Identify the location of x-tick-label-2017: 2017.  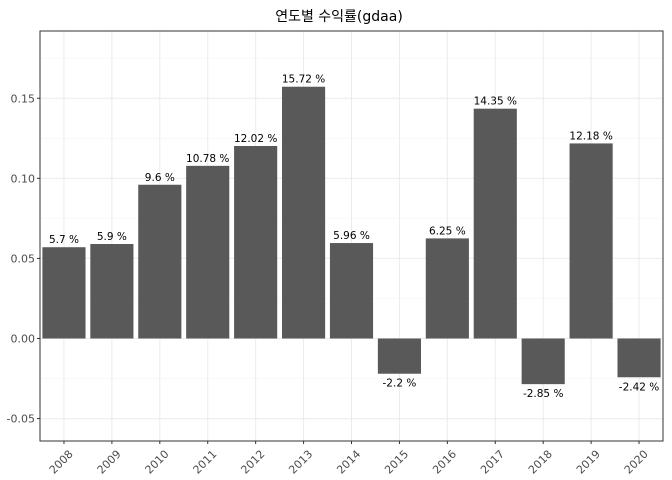
(492, 462).